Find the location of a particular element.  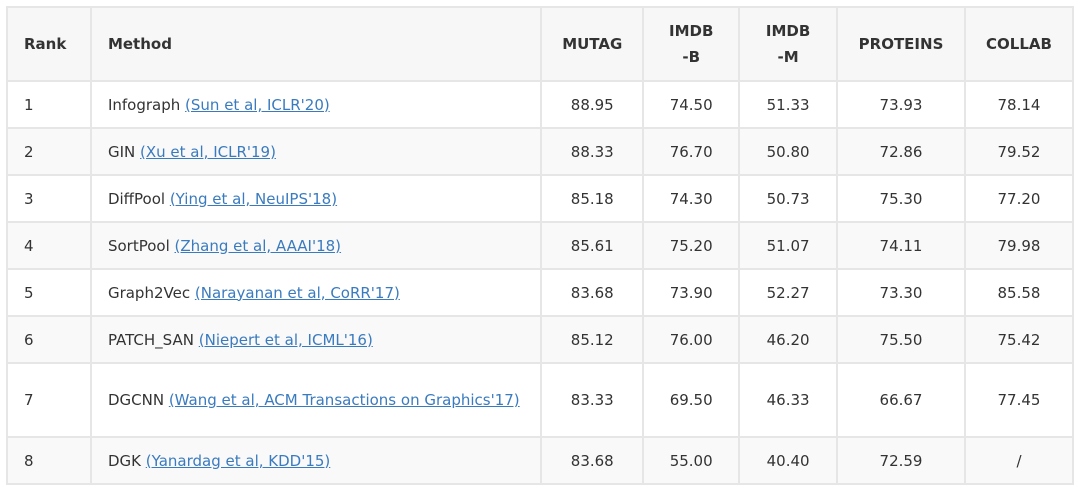

header-cell: COLLAB is located at coordinates (1019, 44).